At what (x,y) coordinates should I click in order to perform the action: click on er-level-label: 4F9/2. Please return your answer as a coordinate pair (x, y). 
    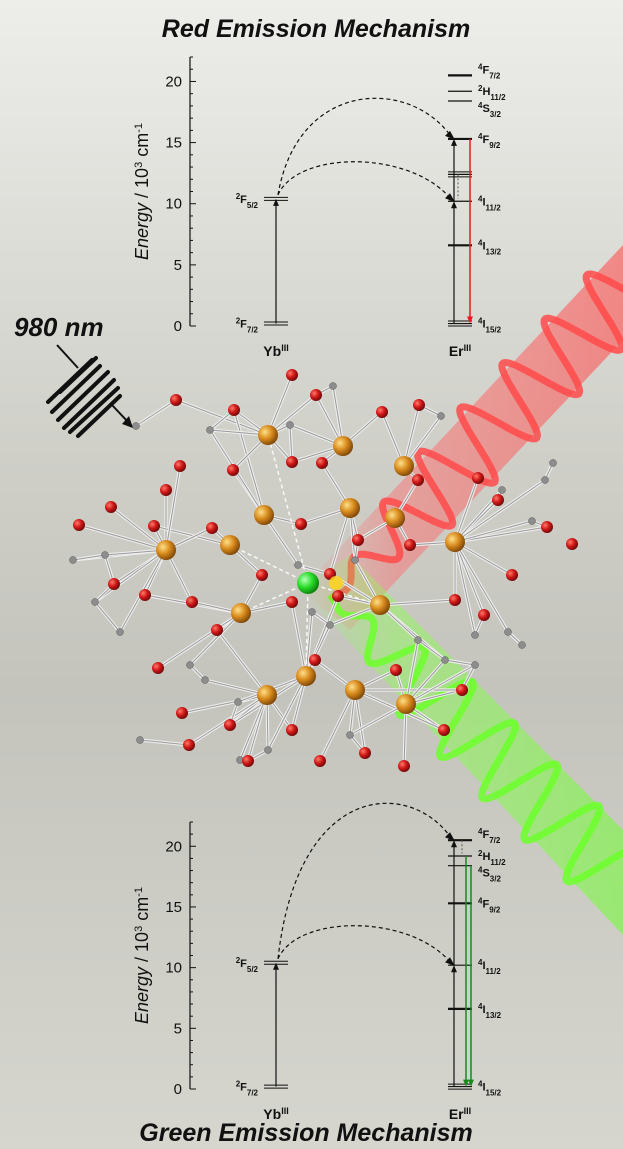
    Looking at the image, I should click on (489, 905).